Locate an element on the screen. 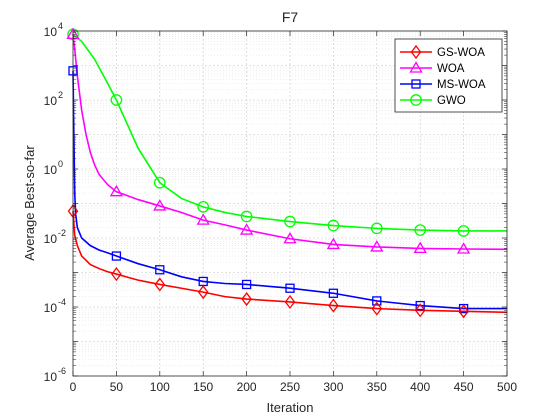 Image resolution: width=560 pixels, height=420 pixels. legend-label-gs-woa: GS-WOA is located at coordinates (461, 53).